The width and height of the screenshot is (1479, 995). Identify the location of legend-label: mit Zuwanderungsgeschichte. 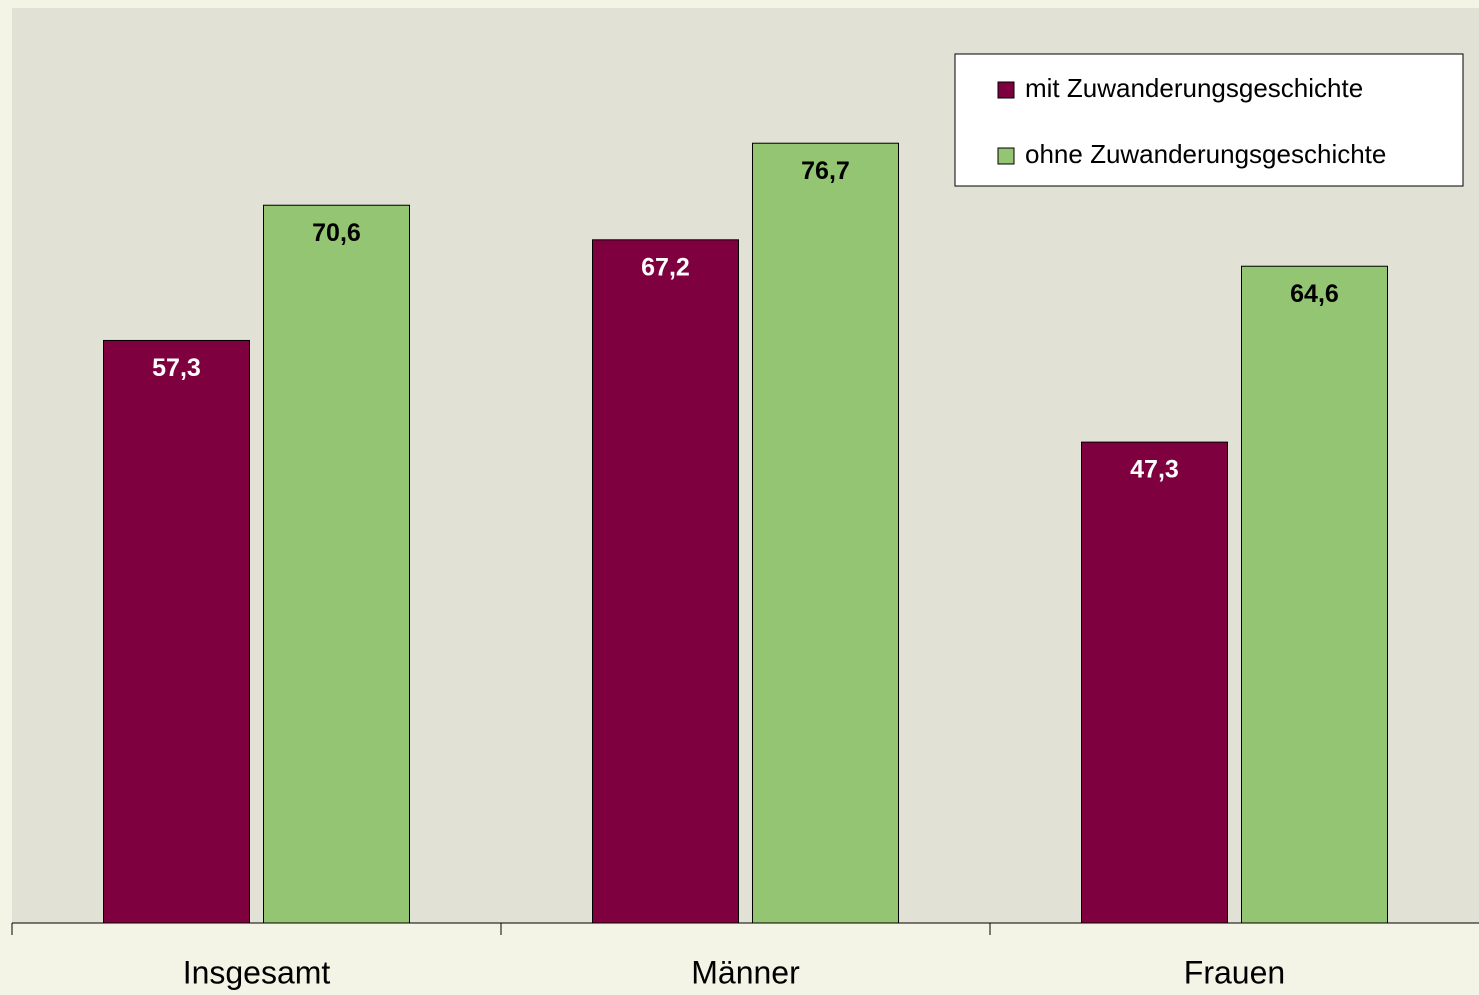
(1194, 88).